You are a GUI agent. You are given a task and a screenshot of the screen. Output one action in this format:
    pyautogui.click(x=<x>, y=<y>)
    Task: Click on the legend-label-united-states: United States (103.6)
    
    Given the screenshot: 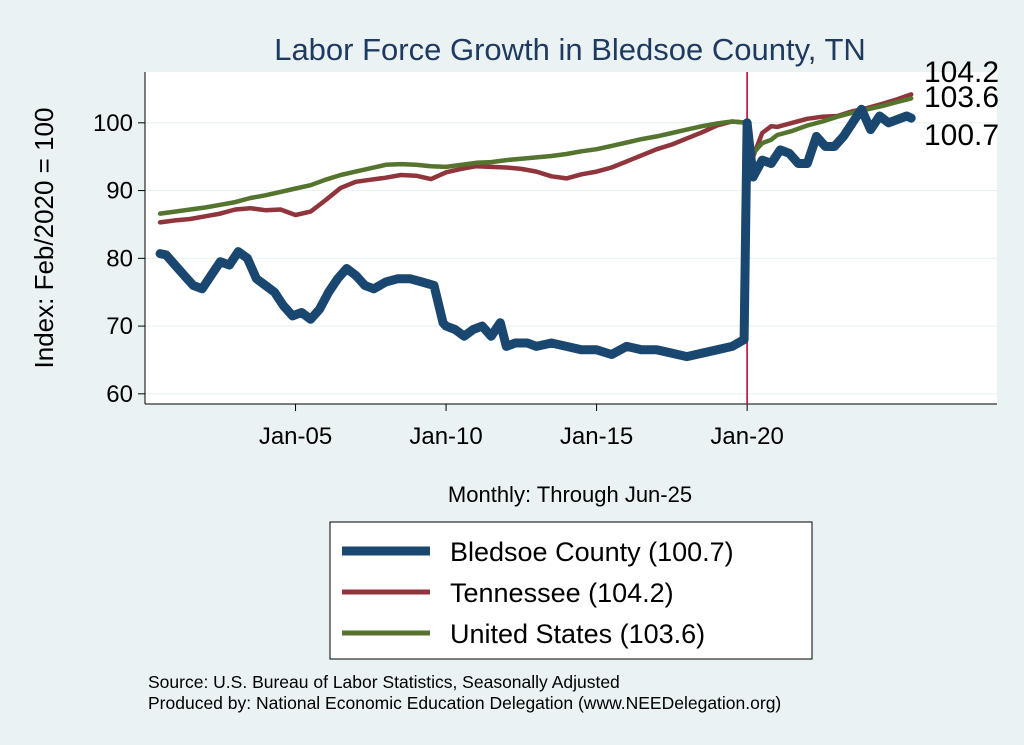 What is the action you would take?
    pyautogui.click(x=577, y=634)
    